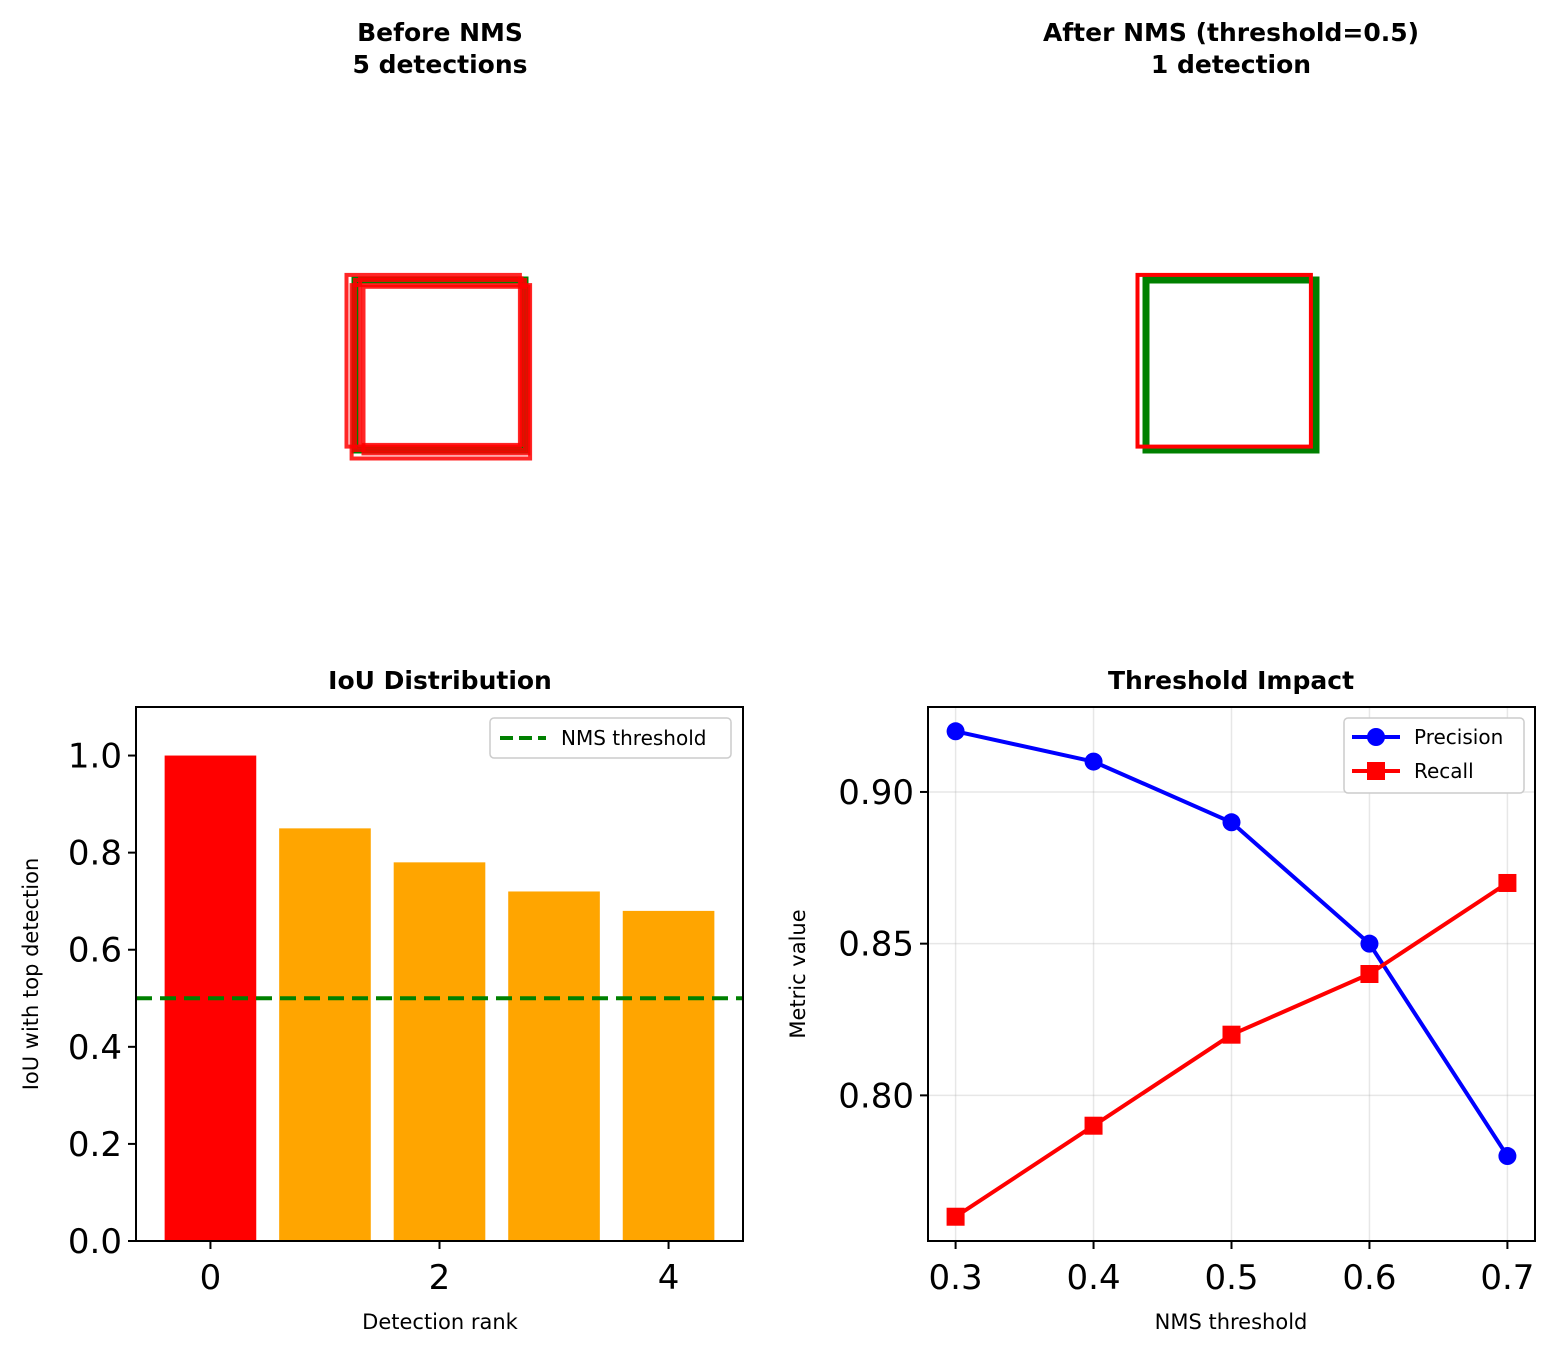 The width and height of the screenshot is (1557, 1358). What do you see at coordinates (669, 1278) in the screenshot?
I see `bar-xtick-label: 4` at bounding box center [669, 1278].